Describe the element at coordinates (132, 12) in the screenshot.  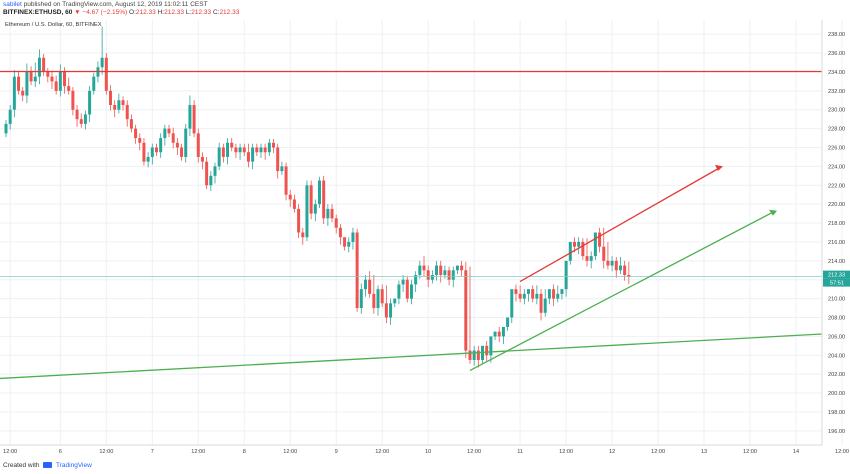
I see `open-label: O:` at that location.